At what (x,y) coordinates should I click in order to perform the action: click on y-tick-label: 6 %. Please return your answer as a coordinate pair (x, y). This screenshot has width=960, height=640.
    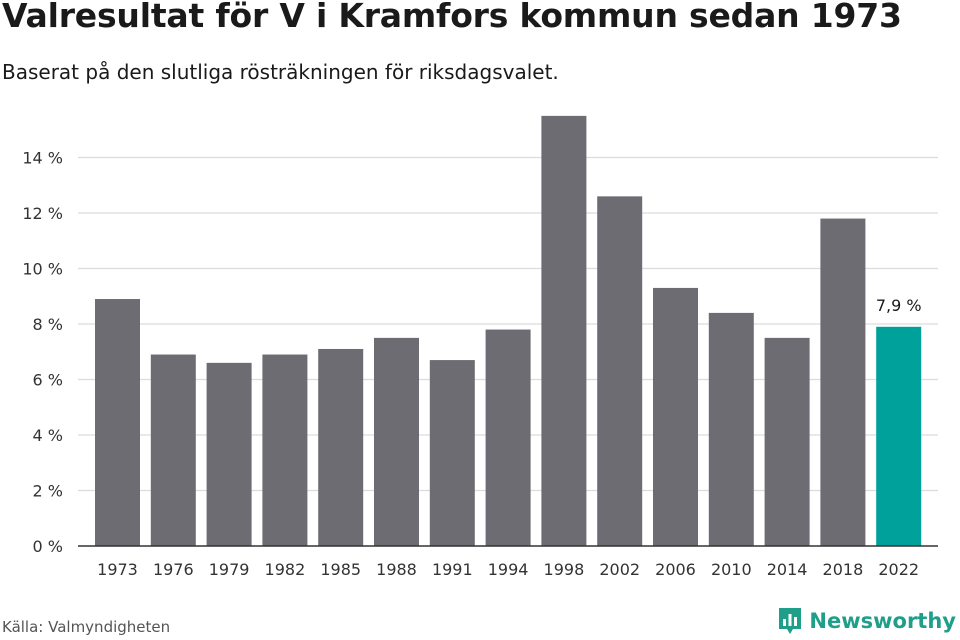
    Looking at the image, I should click on (48, 380).